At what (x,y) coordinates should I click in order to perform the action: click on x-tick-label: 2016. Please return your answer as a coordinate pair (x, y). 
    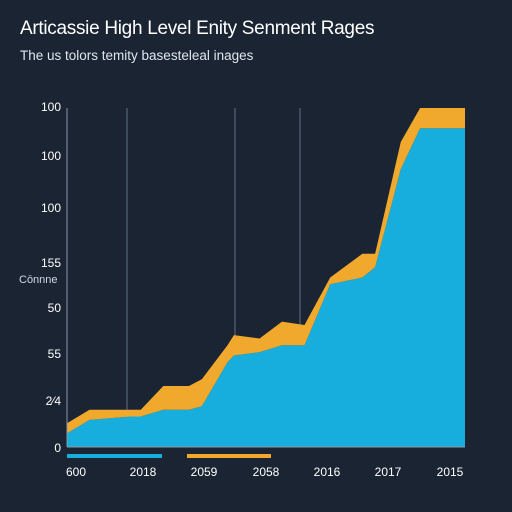
    Looking at the image, I should click on (327, 472).